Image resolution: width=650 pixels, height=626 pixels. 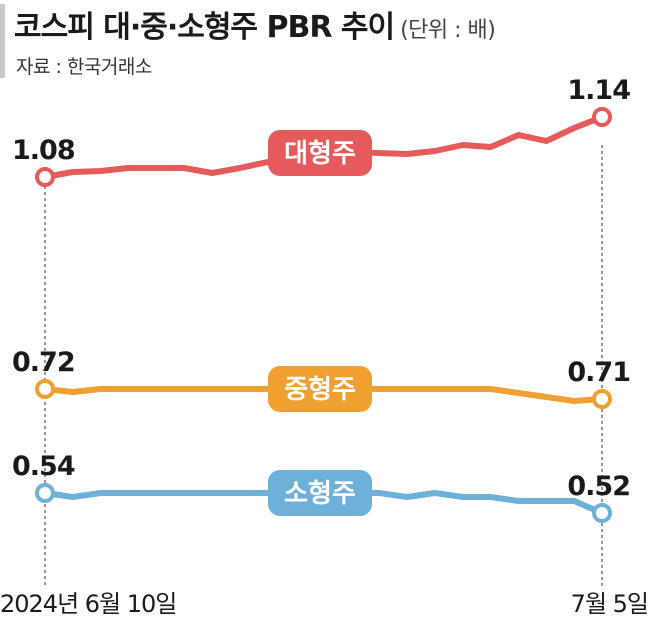 I want to click on chart-title: 코스피 대·중·소형주 PBR 추이, so click(x=204, y=27).